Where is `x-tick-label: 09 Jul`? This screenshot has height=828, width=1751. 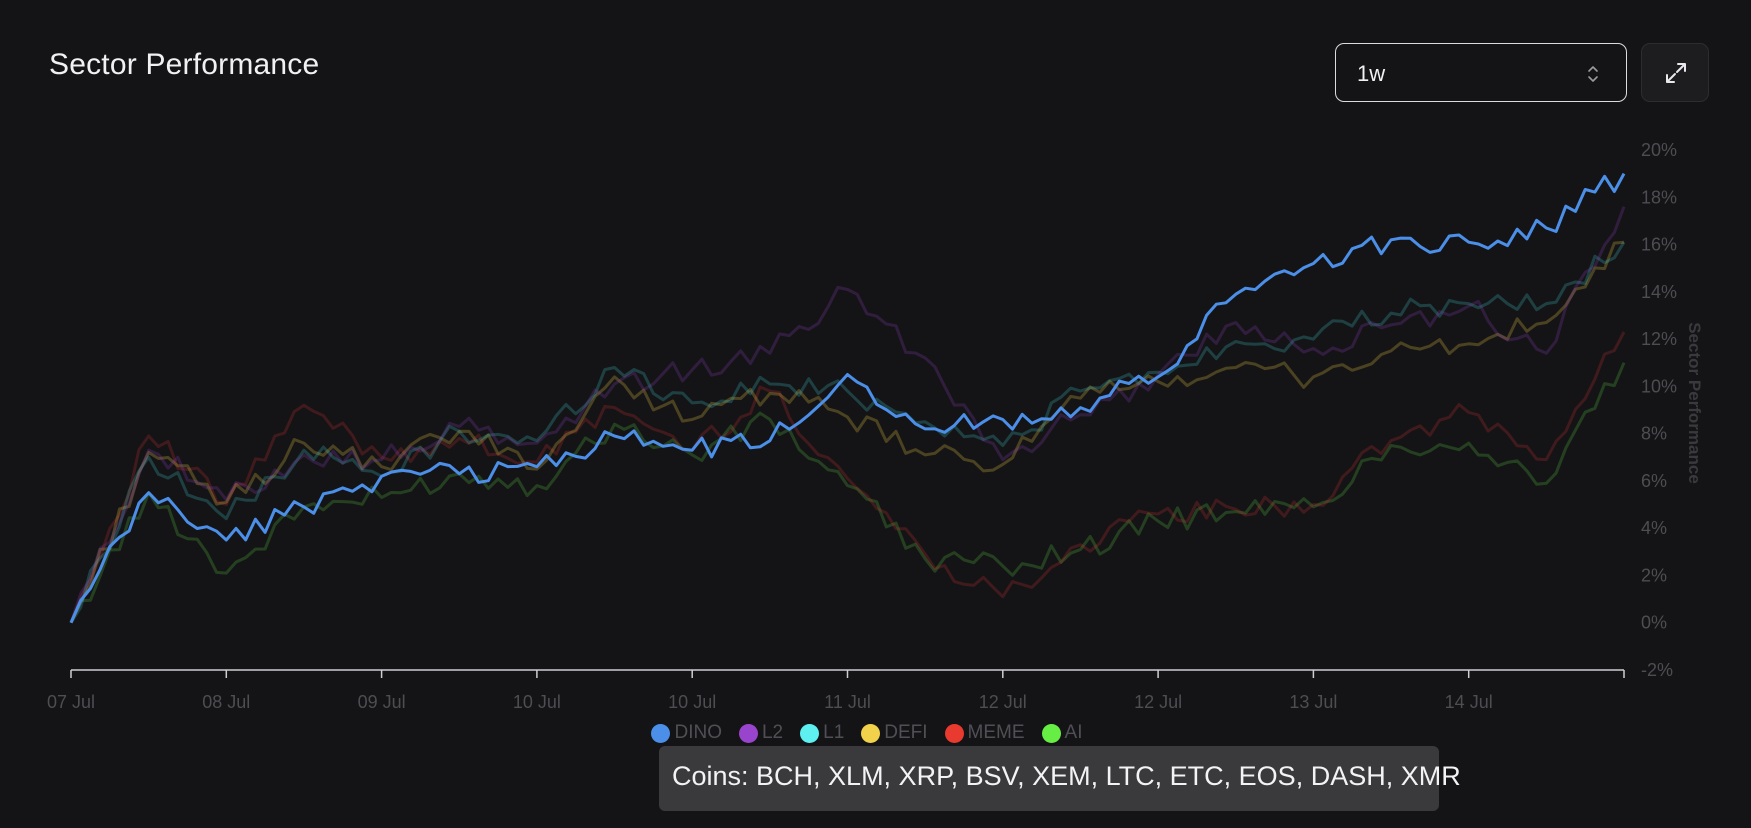 x-tick-label: 09 Jul is located at coordinates (382, 702).